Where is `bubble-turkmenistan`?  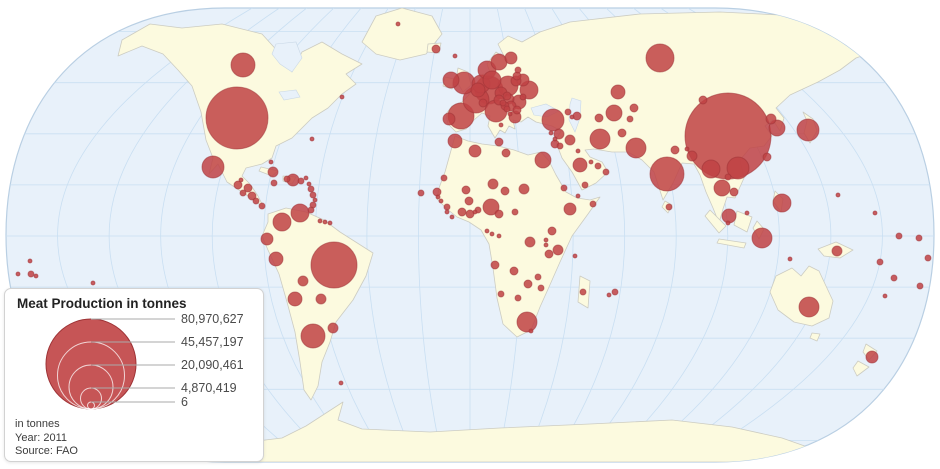 bubble-turkmenistan is located at coordinates (599, 118).